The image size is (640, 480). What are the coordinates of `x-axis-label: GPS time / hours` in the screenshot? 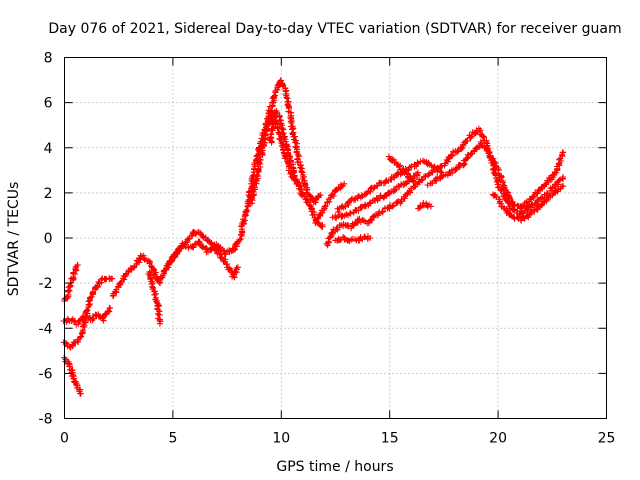 It's located at (334, 467).